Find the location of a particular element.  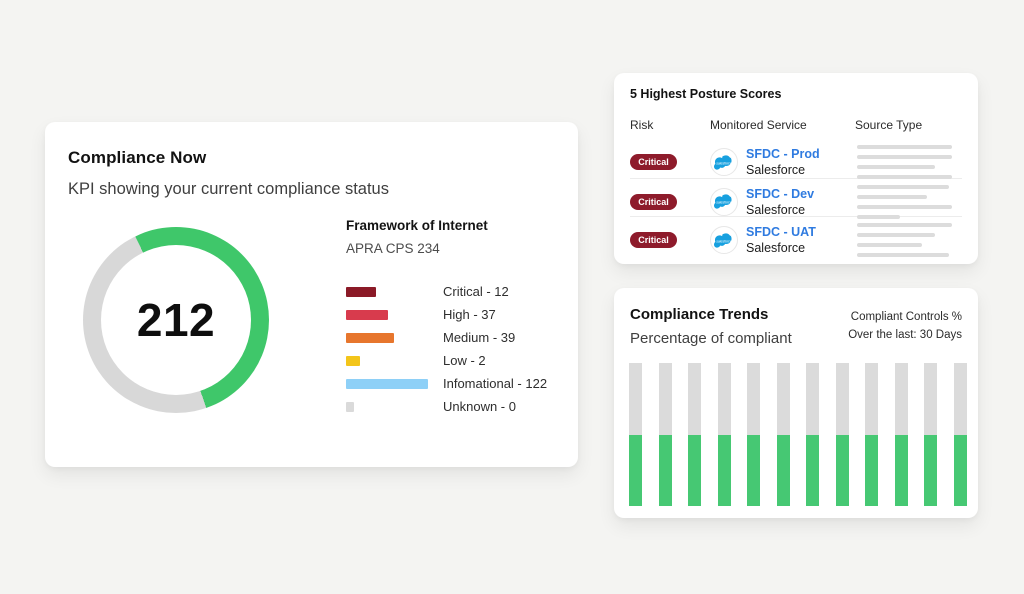

monitored-service-cell: salesforce SFDC - Dev Salesforce is located at coordinates (782, 202).